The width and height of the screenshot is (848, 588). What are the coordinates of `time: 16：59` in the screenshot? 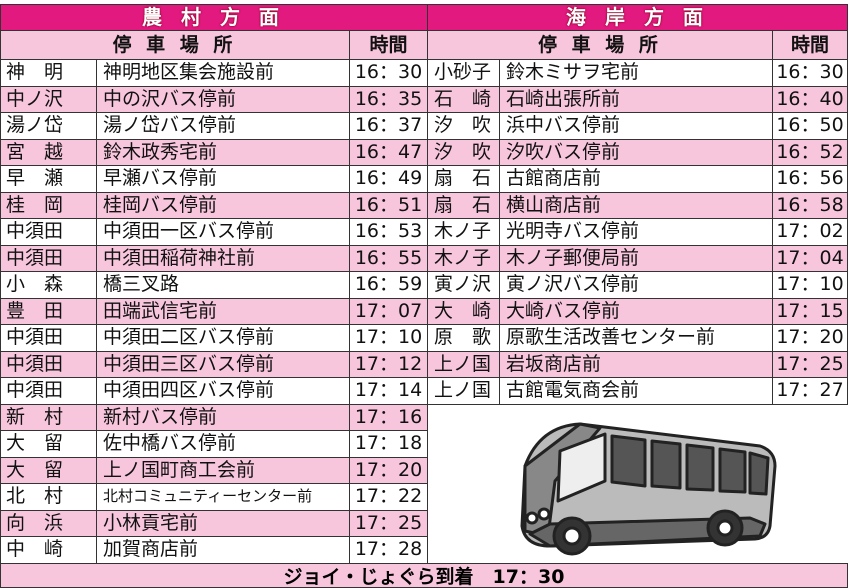 It's located at (389, 285).